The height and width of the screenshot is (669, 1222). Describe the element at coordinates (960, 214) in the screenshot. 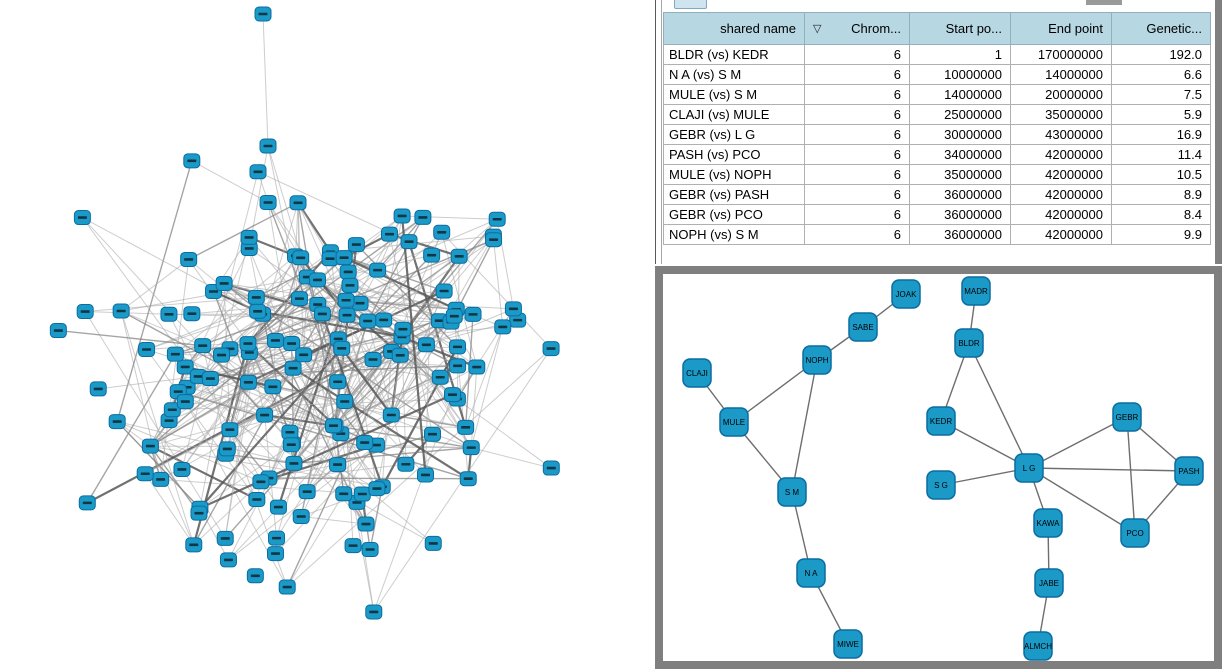

I see `table-cell: 36000000` at that location.